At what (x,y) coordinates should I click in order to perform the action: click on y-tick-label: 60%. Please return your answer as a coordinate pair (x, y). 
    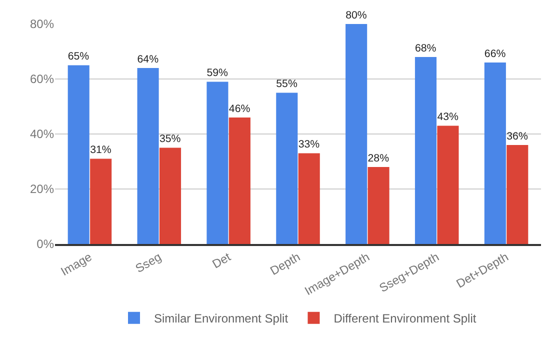
    Looking at the image, I should click on (42, 79).